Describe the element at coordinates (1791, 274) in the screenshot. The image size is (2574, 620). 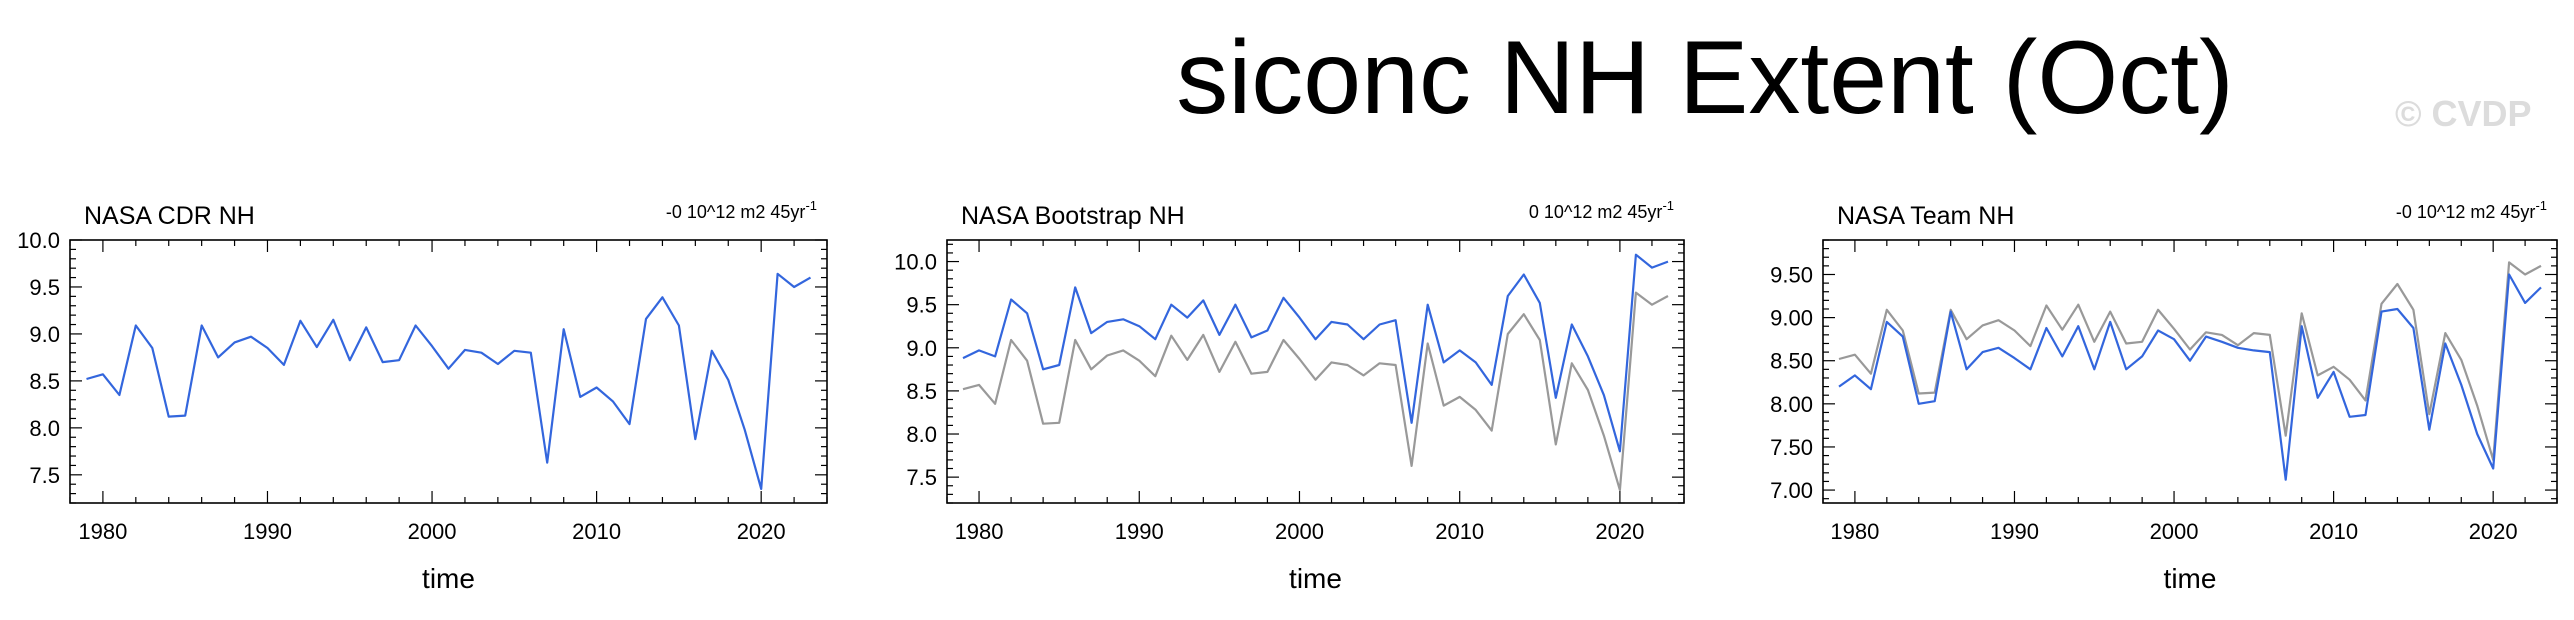
I see `y-tick-label: 9.50` at that location.